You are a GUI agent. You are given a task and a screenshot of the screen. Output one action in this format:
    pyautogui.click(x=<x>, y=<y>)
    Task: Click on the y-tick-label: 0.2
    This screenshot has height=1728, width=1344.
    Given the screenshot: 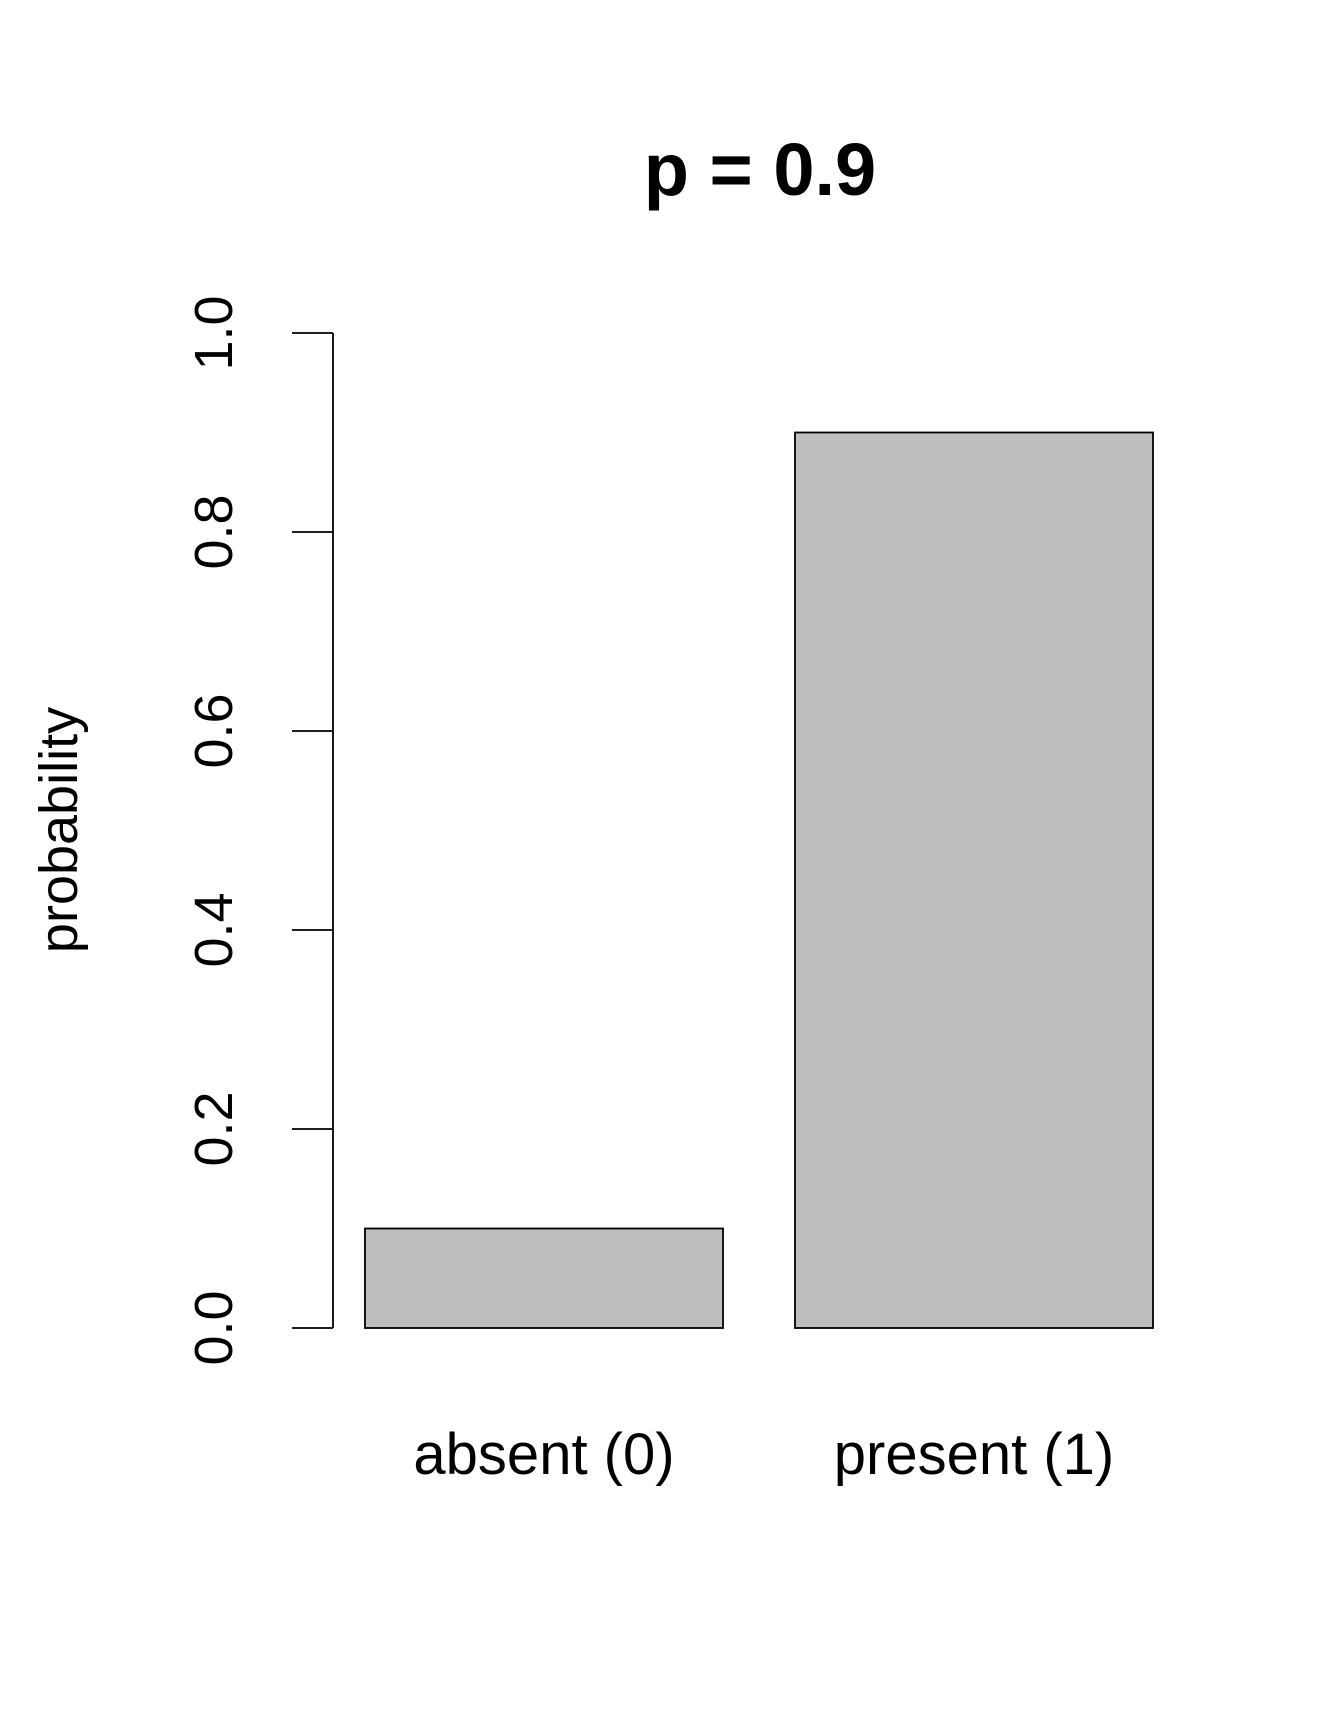 What is the action you would take?
    pyautogui.click(x=214, y=1128)
    